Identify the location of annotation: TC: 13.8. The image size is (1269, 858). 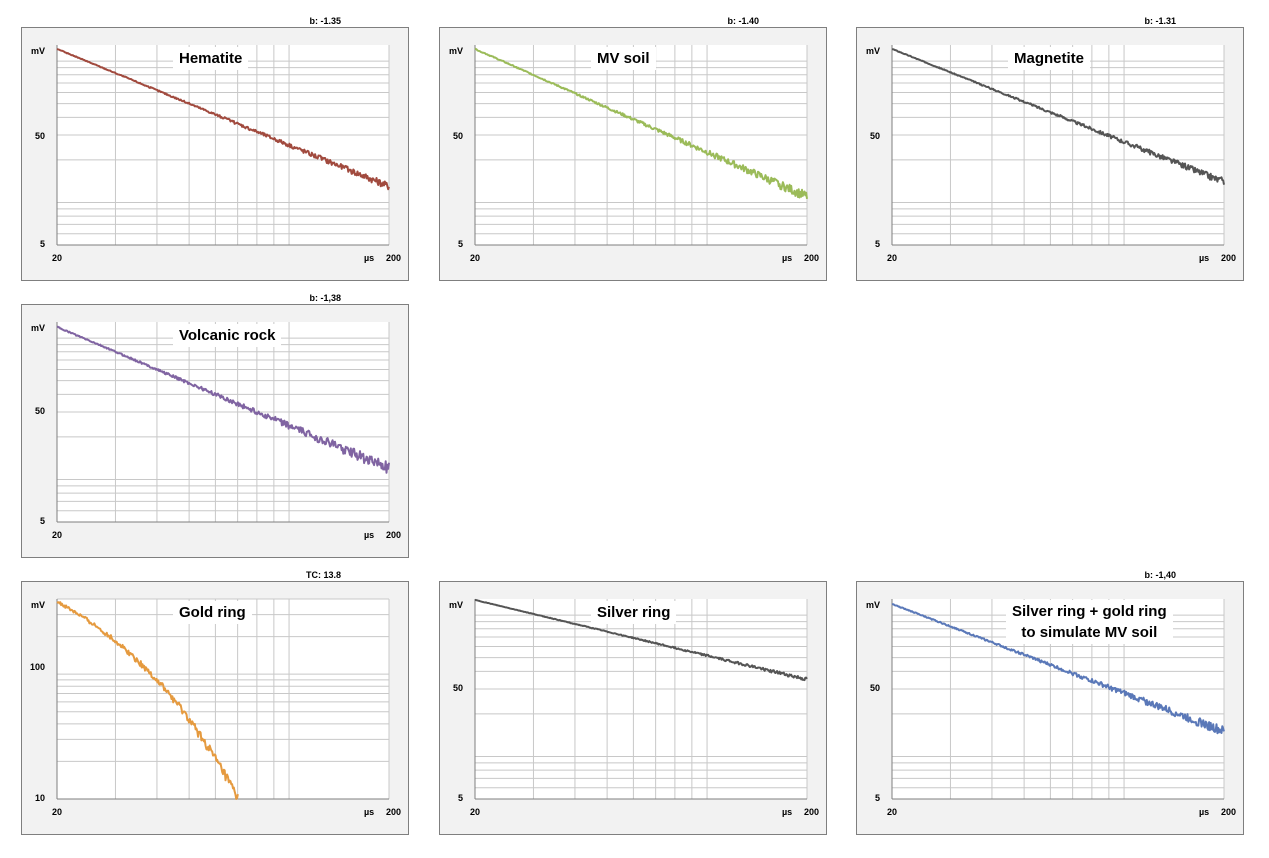
(323, 575).